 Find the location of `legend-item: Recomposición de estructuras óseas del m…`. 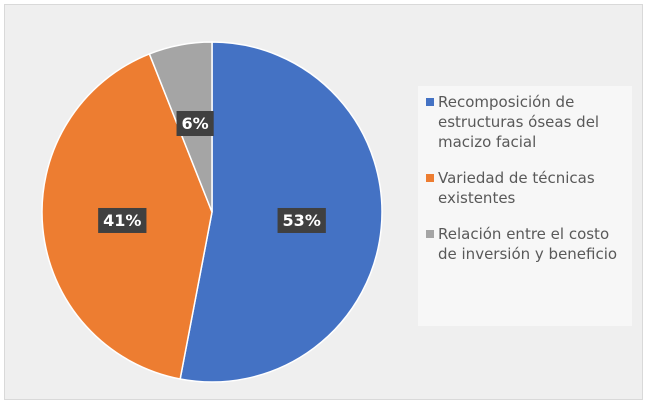

legend-item: Recomposición de estructuras óseas del m… is located at coordinates (525, 122).